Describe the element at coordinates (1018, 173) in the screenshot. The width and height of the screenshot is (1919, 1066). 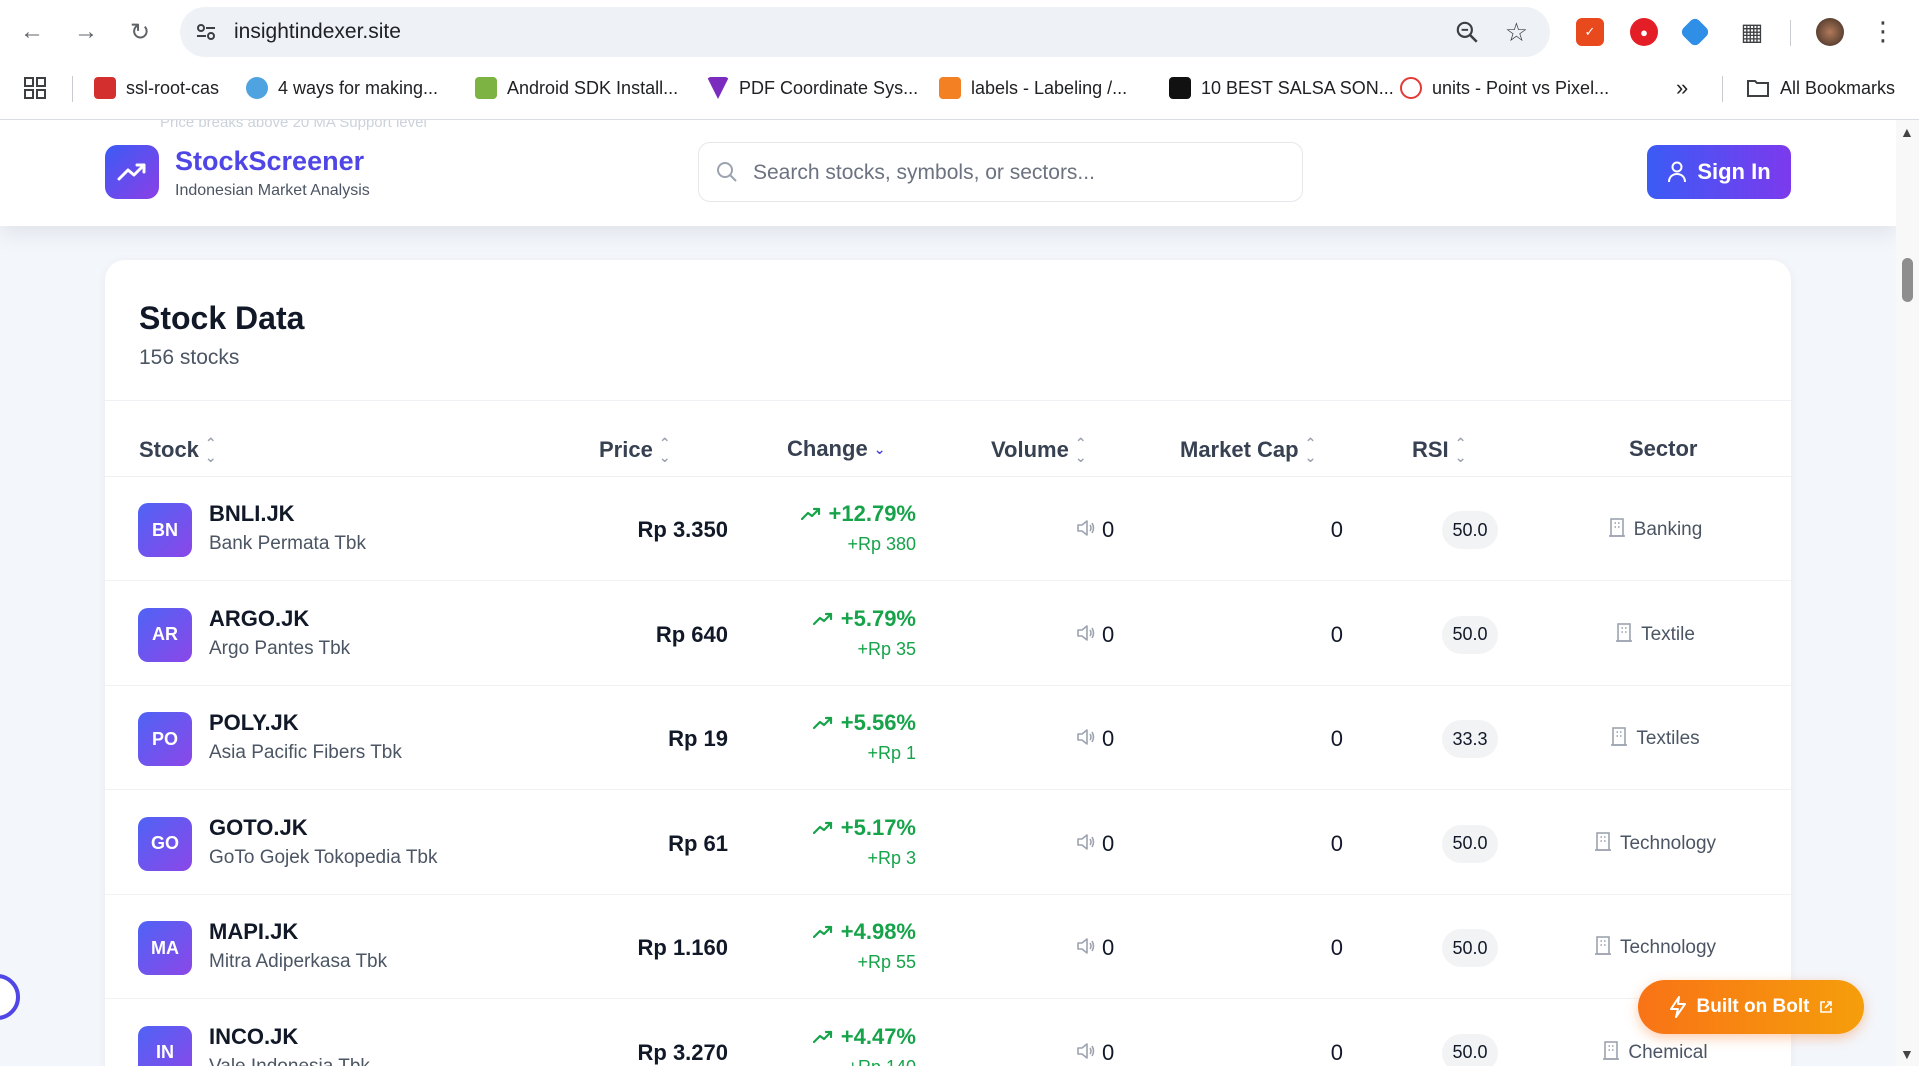
I see `search-input` at that location.